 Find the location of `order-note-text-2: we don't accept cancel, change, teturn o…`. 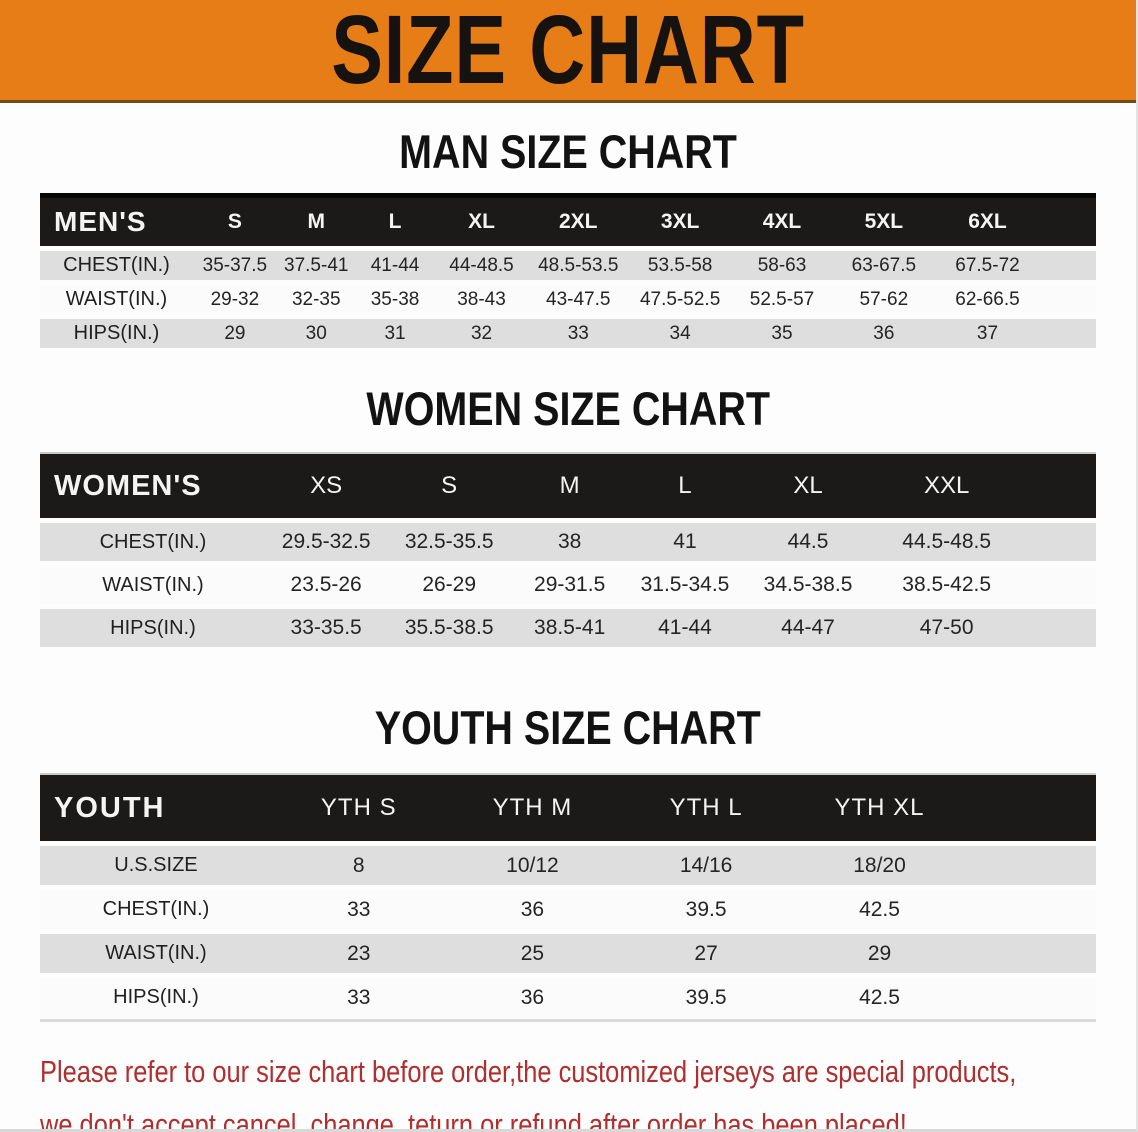

order-note-text-2: we don't accept cancel, change, teturn o… is located at coordinates (473, 1119).